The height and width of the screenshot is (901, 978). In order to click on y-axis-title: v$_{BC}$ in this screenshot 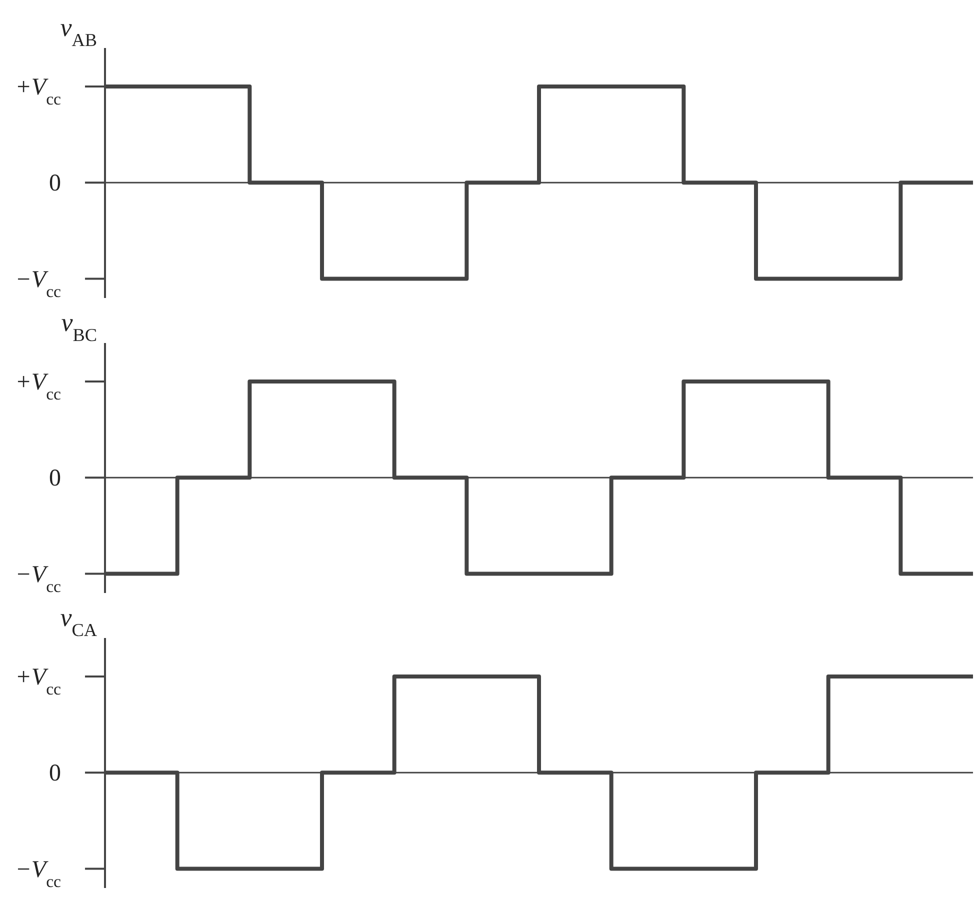, I will do `click(79, 326)`.